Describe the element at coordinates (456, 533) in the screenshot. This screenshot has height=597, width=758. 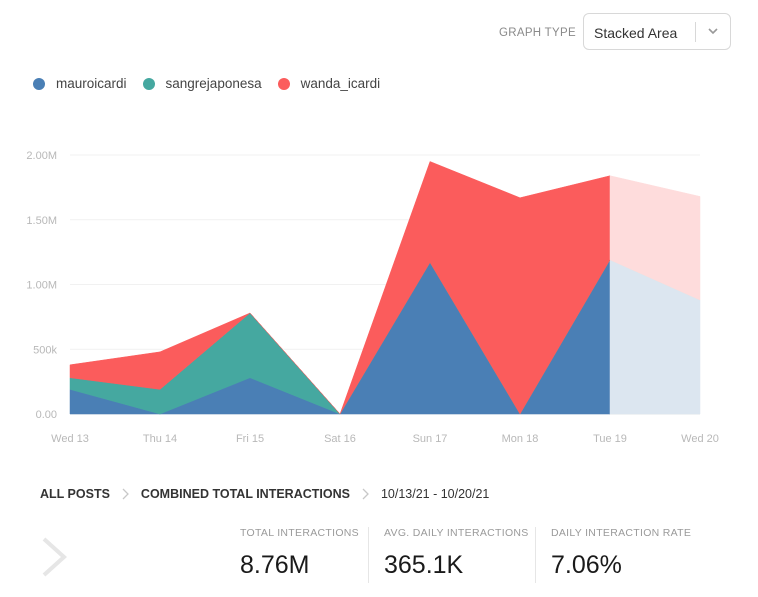
I see `stat-label: AVG. DAILY INTERACTIONS` at that location.